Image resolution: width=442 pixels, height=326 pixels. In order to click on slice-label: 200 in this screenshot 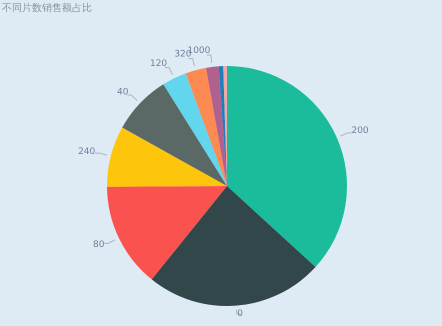, I will do `click(360, 131)`.